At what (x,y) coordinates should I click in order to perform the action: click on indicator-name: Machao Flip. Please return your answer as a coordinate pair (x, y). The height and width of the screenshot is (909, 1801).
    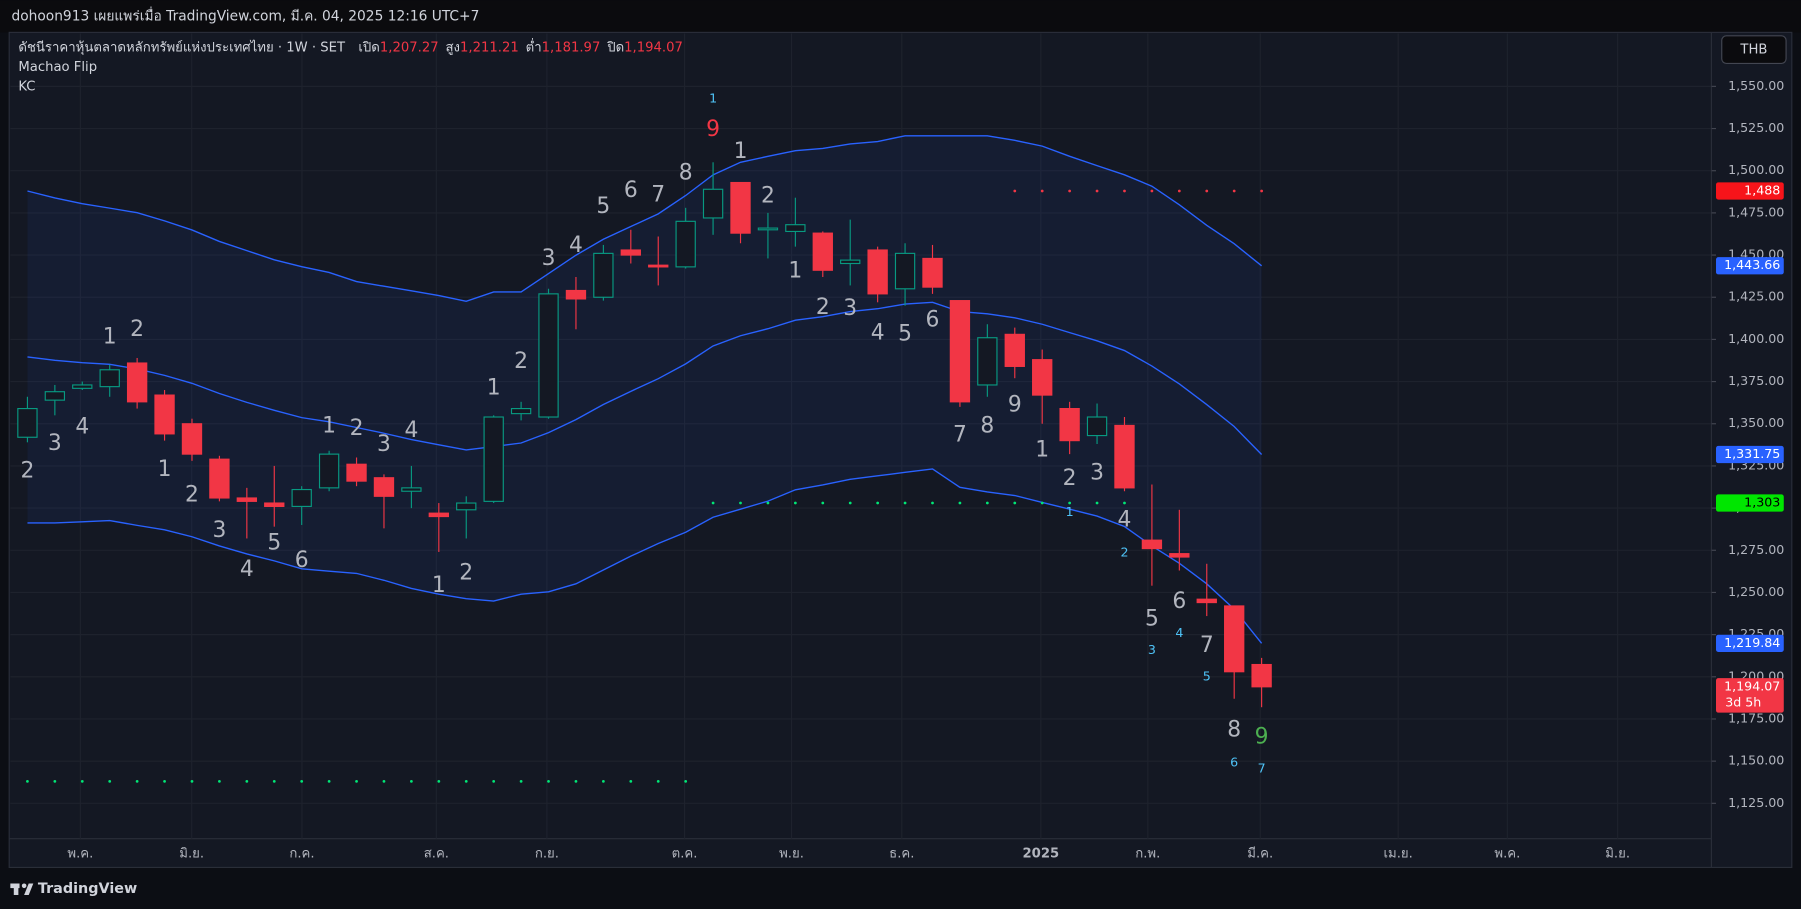
    Looking at the image, I should click on (57, 67).